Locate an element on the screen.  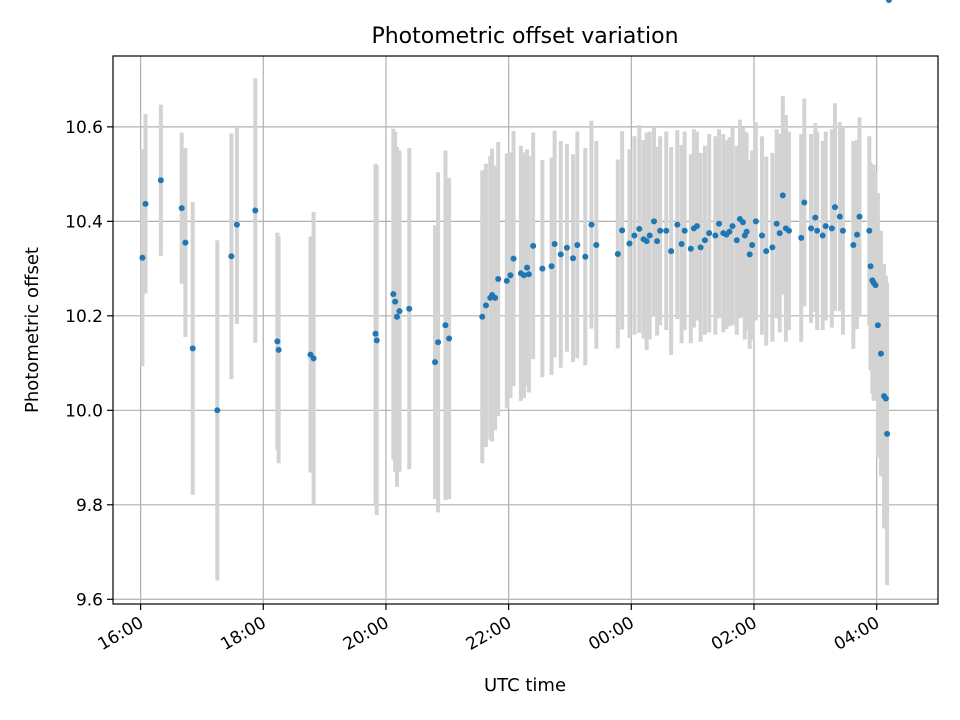
y-tick-label: 9.8 is located at coordinates (89, 506).